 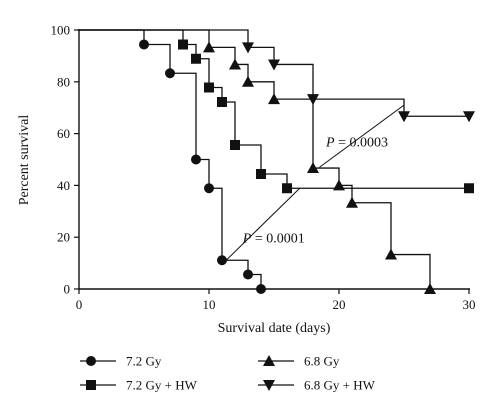 I want to click on legend-item: 6.8 Gy + HW, so click(x=317, y=385).